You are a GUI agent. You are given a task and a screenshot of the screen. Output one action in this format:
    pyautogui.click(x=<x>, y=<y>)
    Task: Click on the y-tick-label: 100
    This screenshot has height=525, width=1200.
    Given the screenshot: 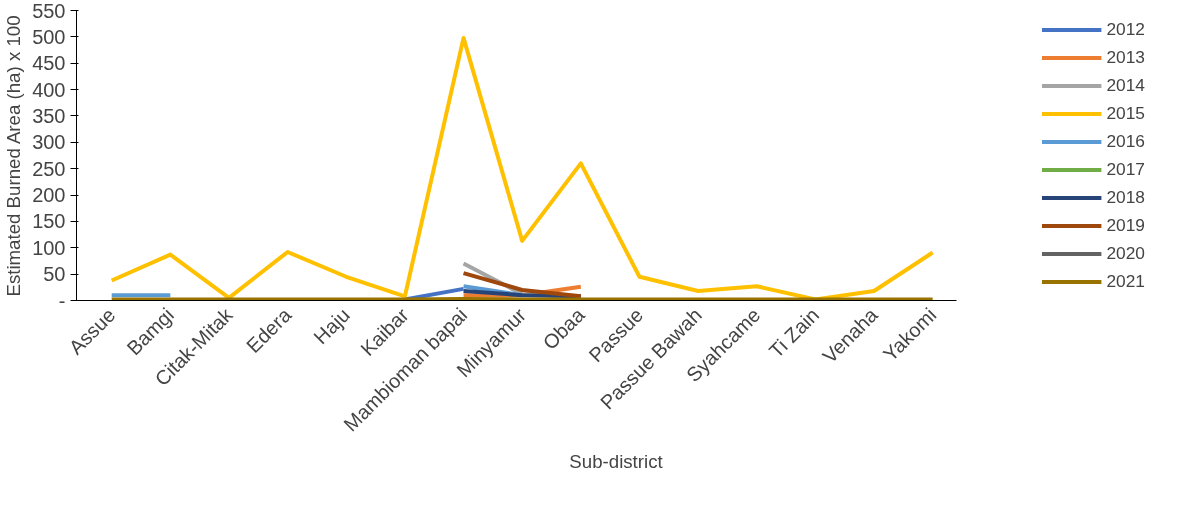 What is the action you would take?
    pyautogui.click(x=49, y=247)
    